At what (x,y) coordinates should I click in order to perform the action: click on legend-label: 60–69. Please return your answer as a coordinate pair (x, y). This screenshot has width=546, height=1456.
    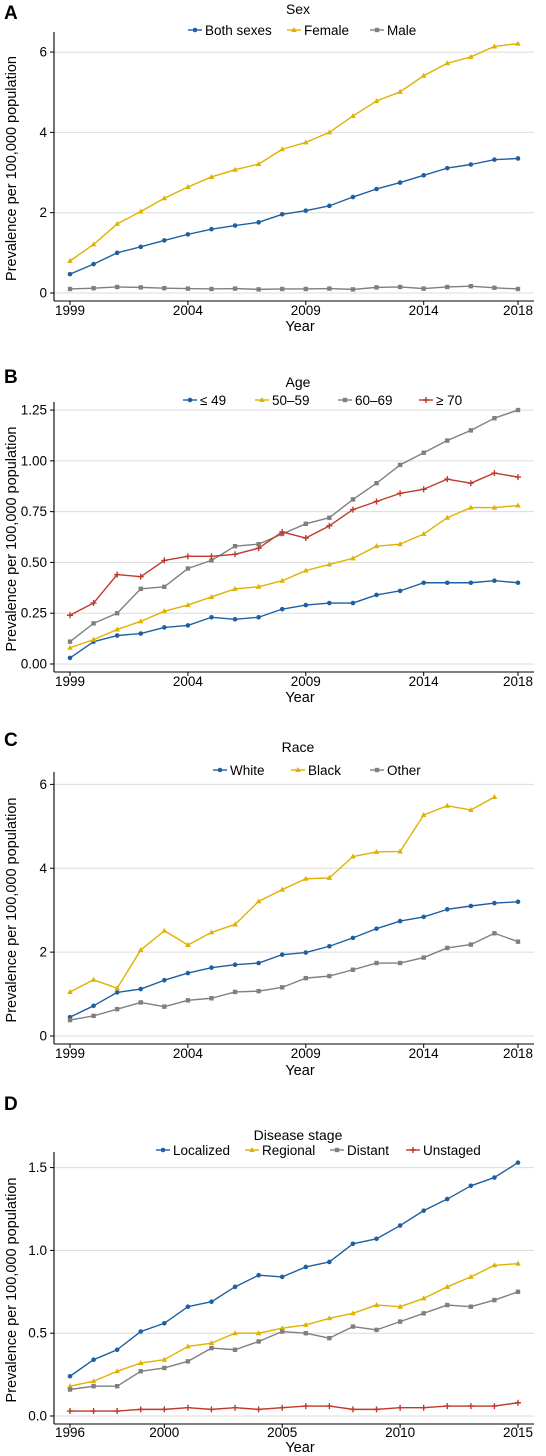
    Looking at the image, I should click on (374, 400).